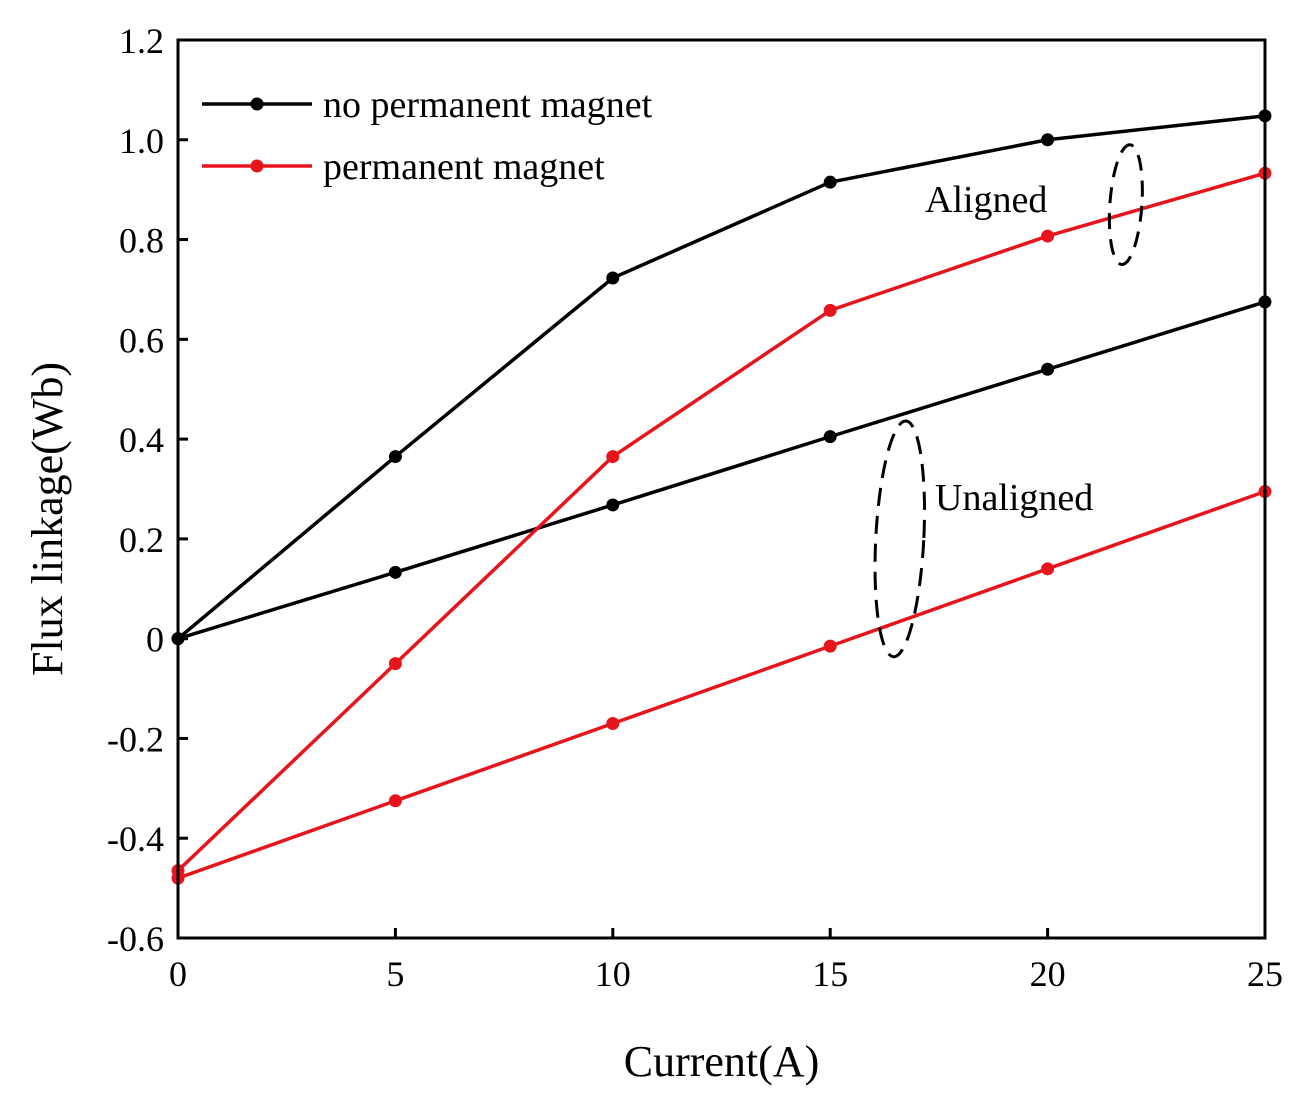 Image resolution: width=1313 pixels, height=1103 pixels. What do you see at coordinates (1125, 204) in the screenshot?
I see `aligned-group-ellipse` at bounding box center [1125, 204].